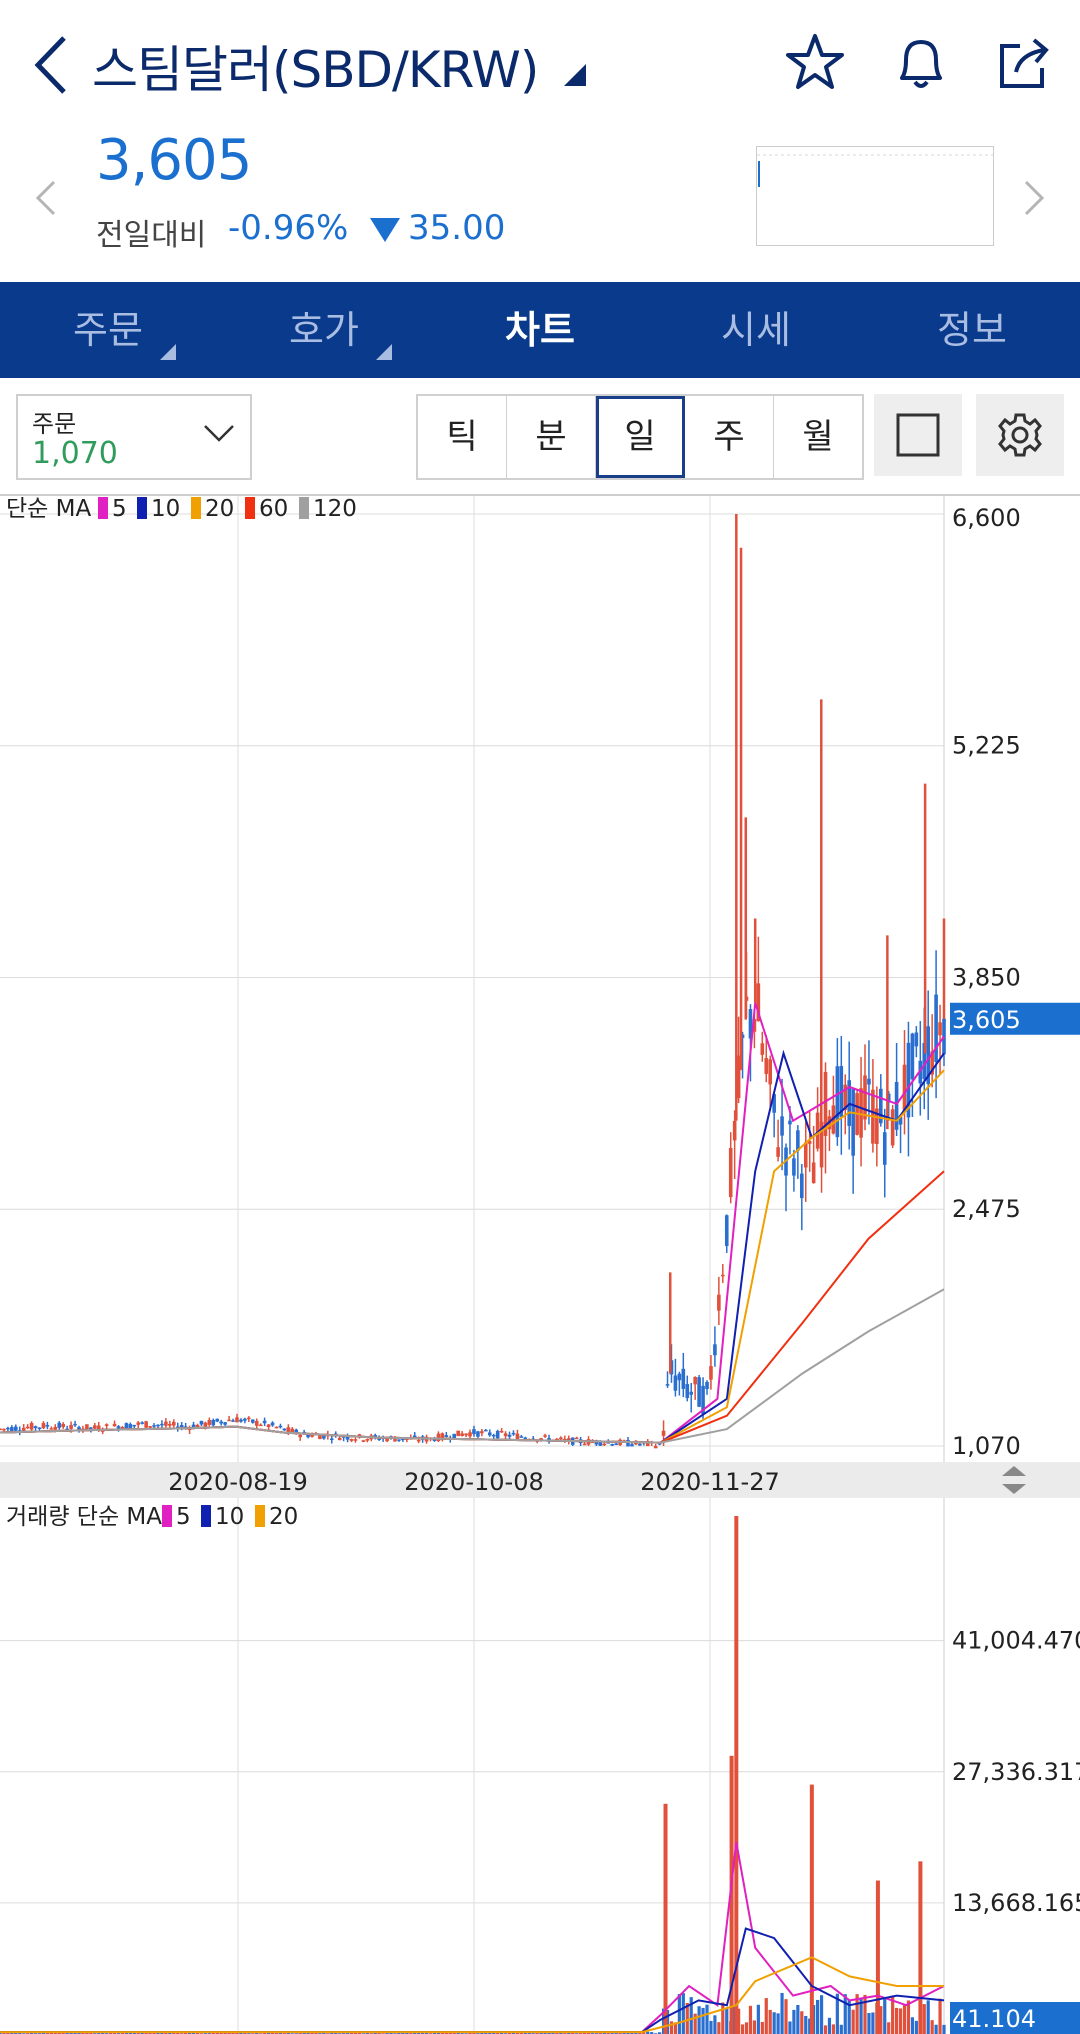 This screenshot has height=2034, width=1080. I want to click on legend-label: 20, so click(283, 1517).